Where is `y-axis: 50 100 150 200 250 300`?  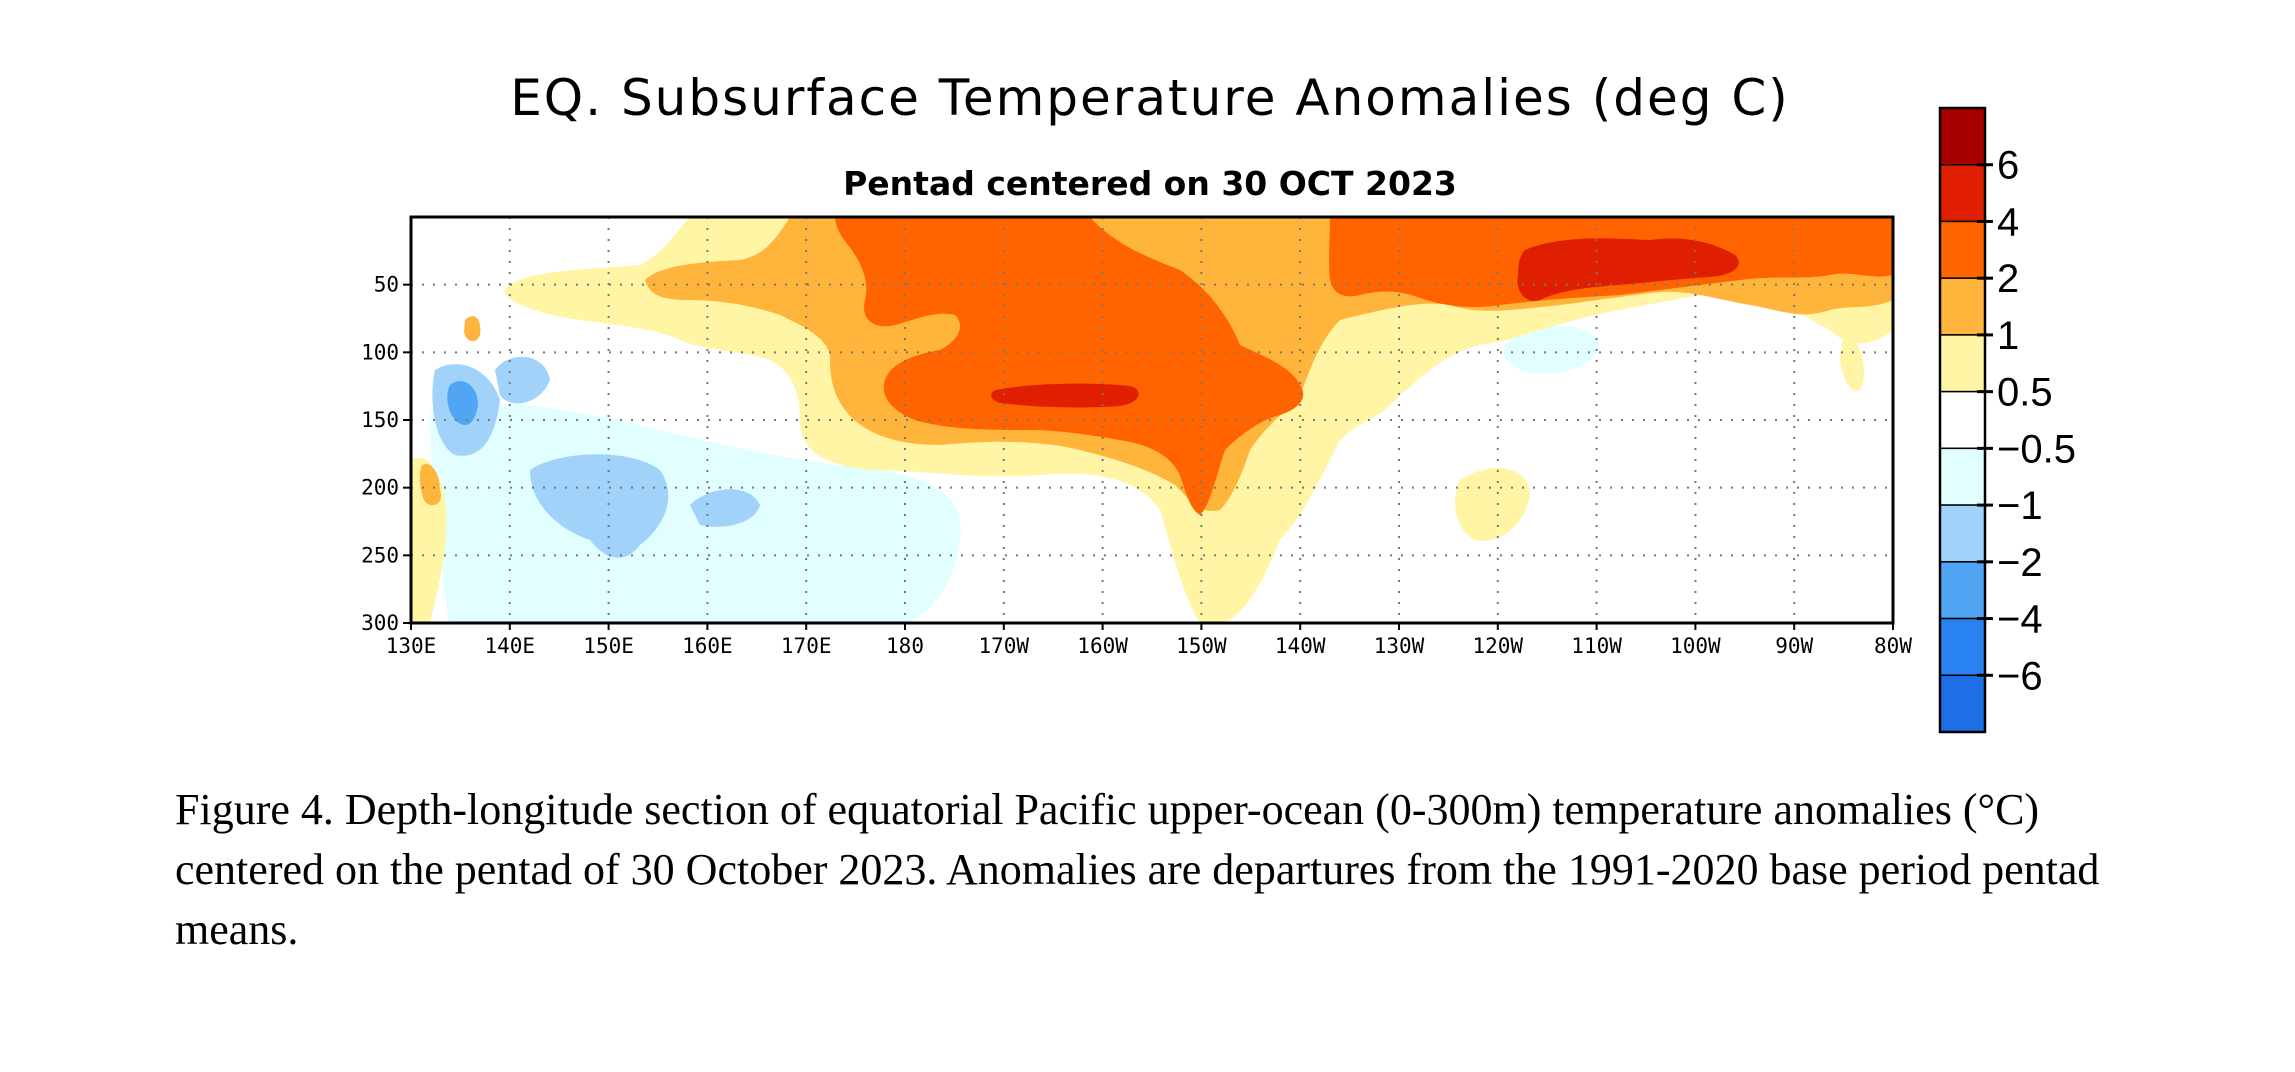 y-axis: 50 100 150 200 250 300 is located at coordinates (386, 454).